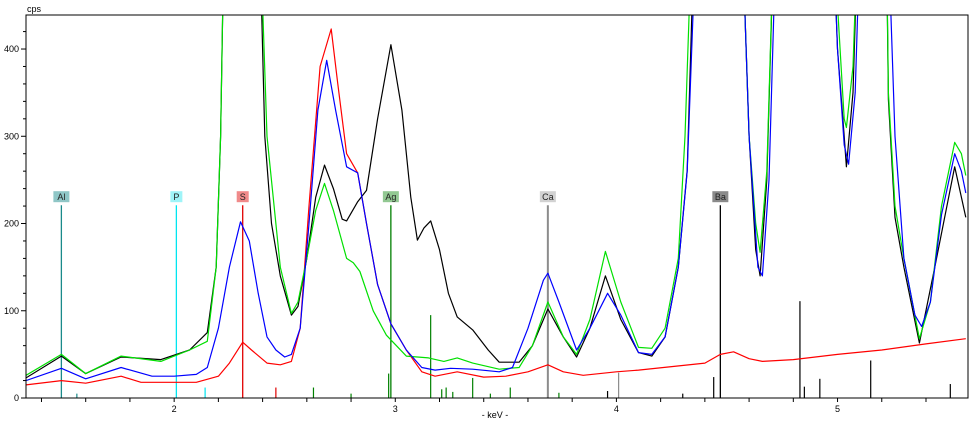  What do you see at coordinates (16, 398) in the screenshot?
I see `y-tick-label: 0` at bounding box center [16, 398].